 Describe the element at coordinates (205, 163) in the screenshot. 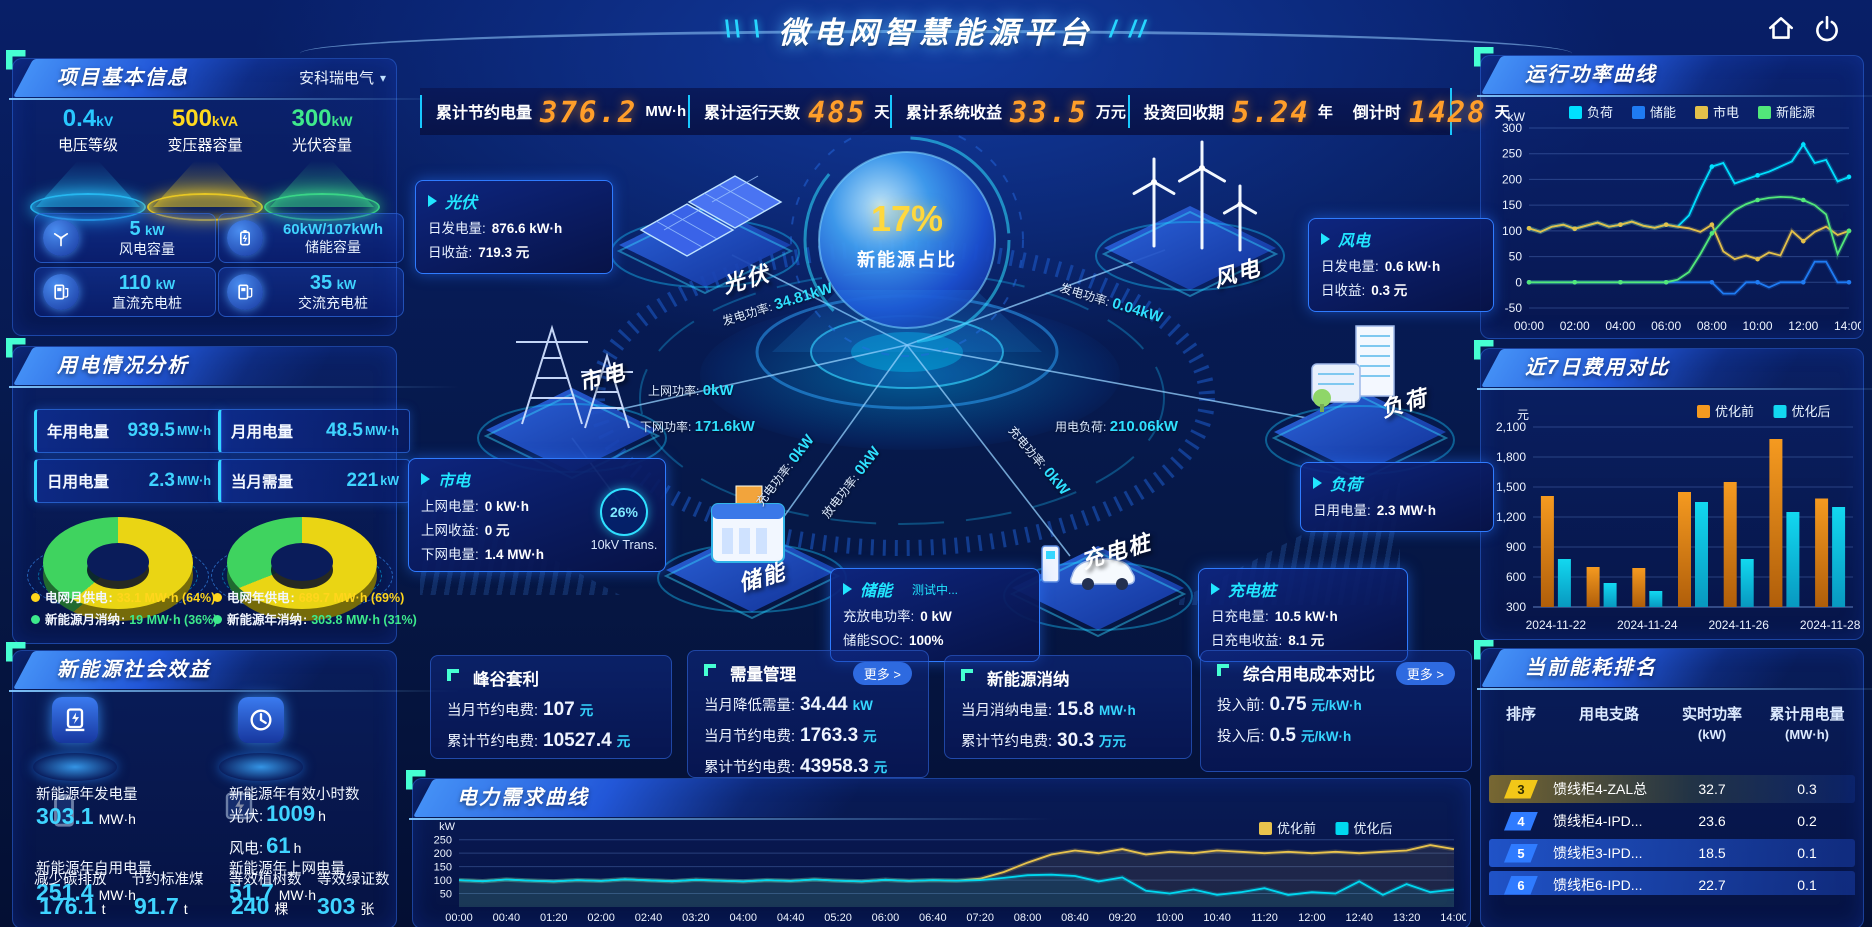

I see `transformer-capacity-stat: 500kVA 变压器容量` at that location.